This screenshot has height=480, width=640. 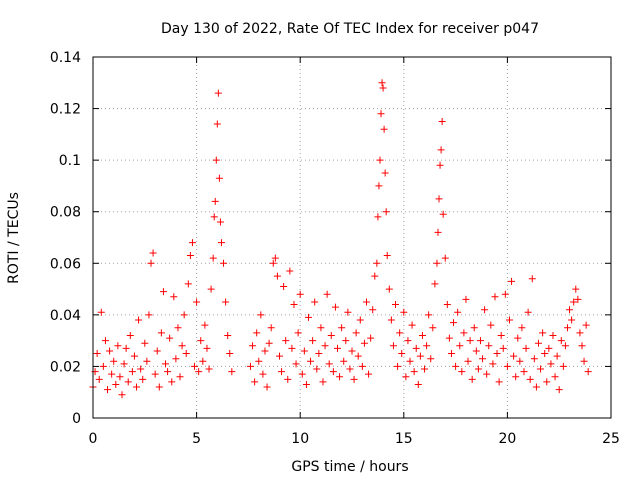 What do you see at coordinates (404, 439) in the screenshot?
I see `x-tick-label: 15` at bounding box center [404, 439].